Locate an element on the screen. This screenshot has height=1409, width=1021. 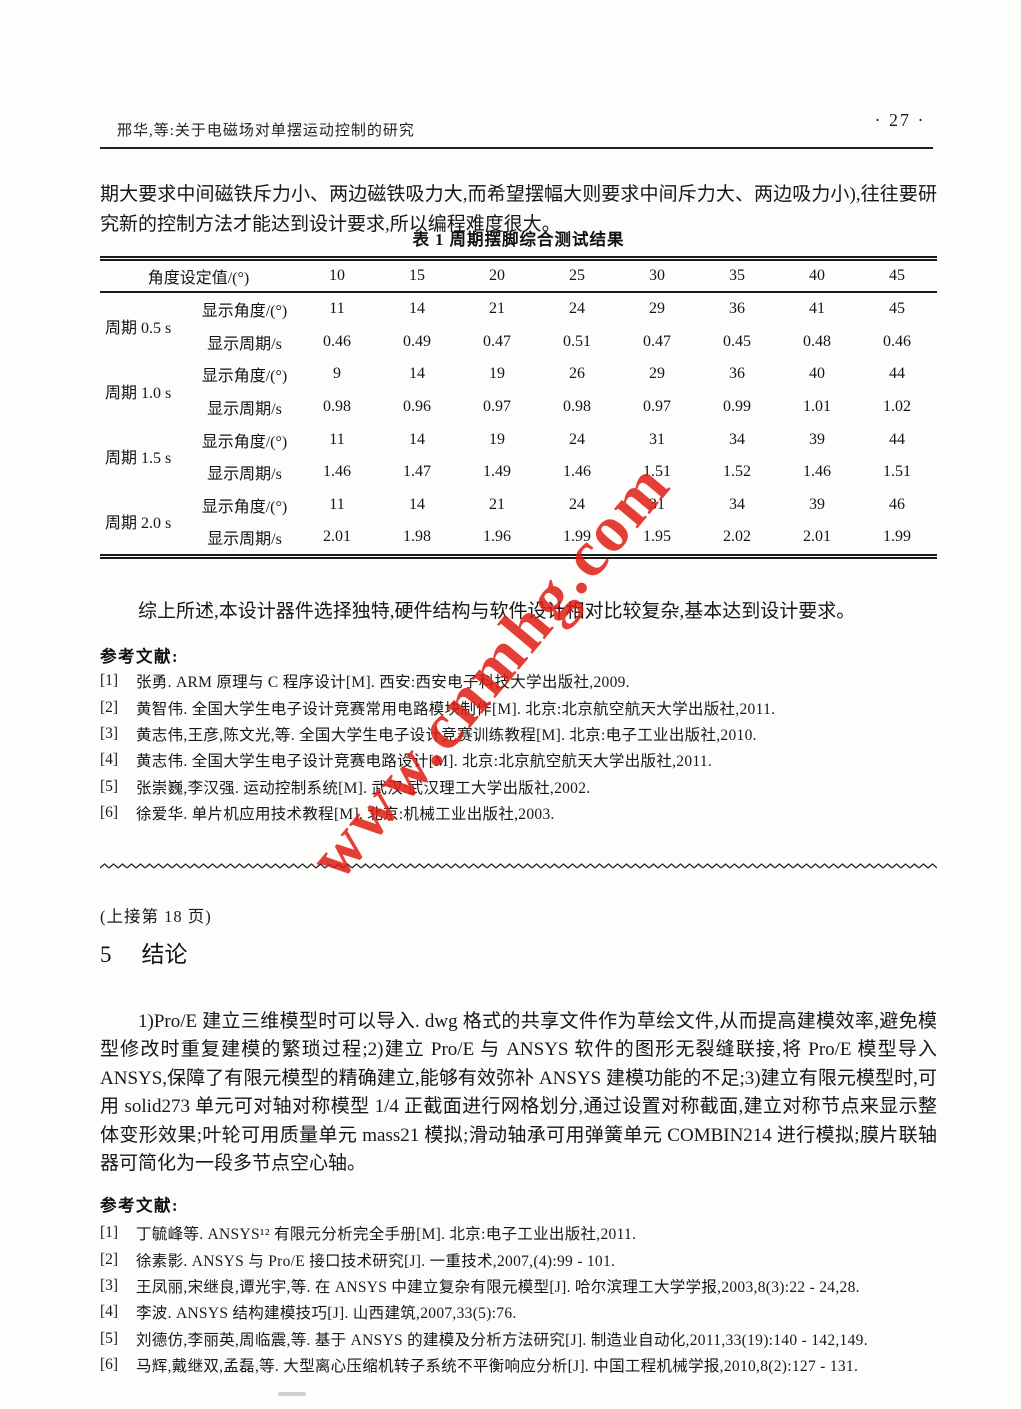
value-cell: 19 is located at coordinates (497, 439).